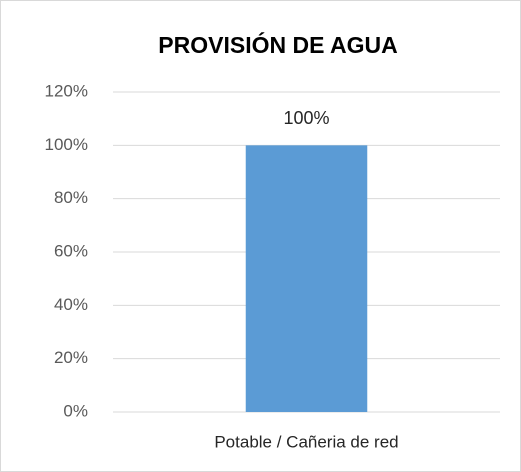  I want to click on y-tick-label: 120%, so click(66, 90).